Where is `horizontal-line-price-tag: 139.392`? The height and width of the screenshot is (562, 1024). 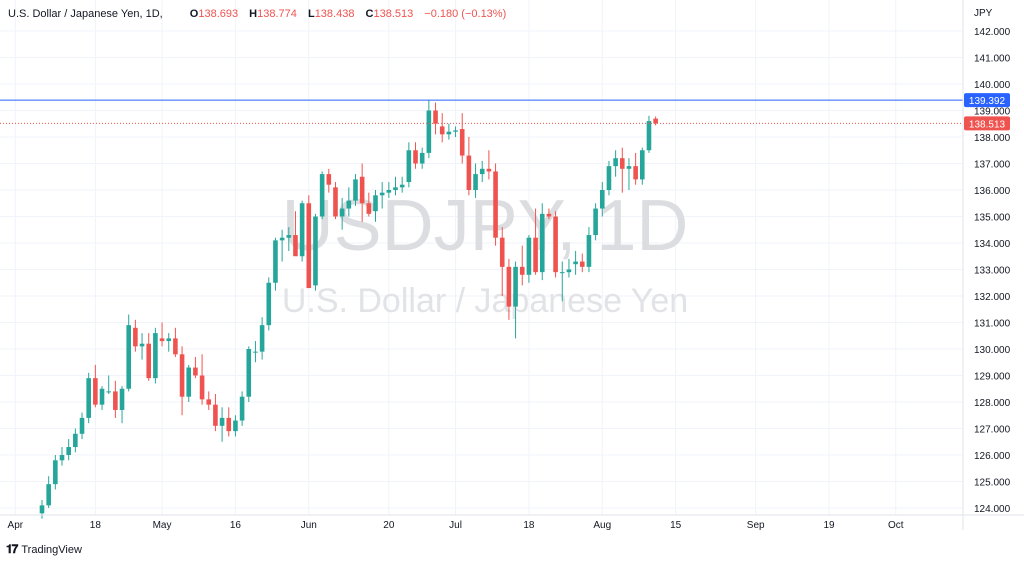 horizontal-line-price-tag: 139.392 is located at coordinates (987, 101).